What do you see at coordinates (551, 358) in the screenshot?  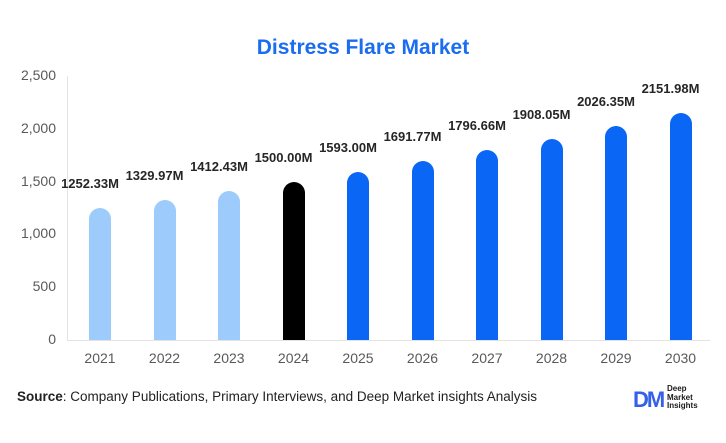 I see `x-tick-label: 2028` at bounding box center [551, 358].